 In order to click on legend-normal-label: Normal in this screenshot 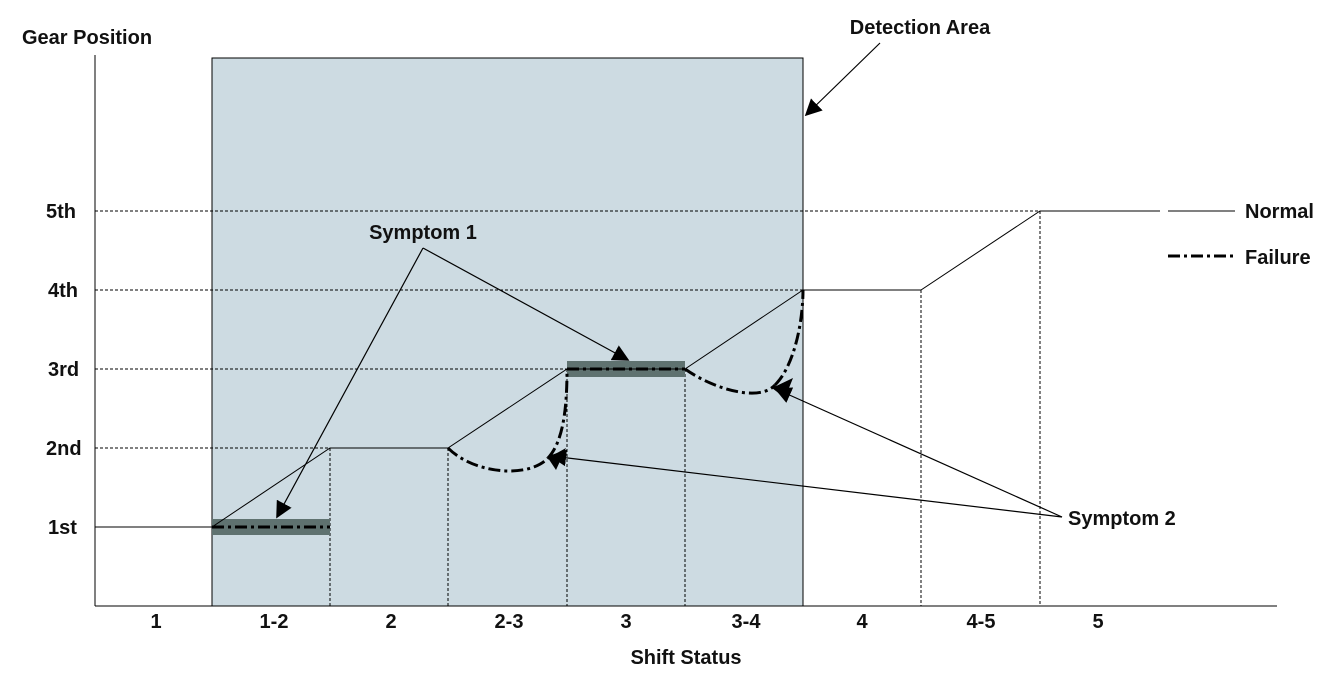, I will do `click(1279, 212)`.